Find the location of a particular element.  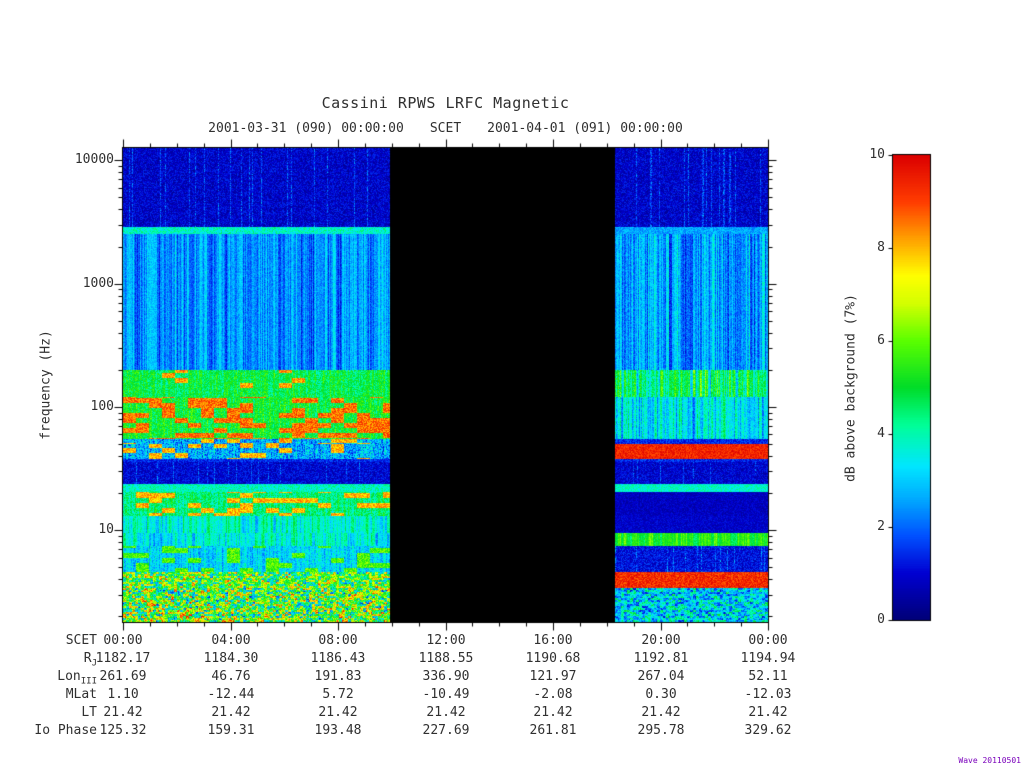

table-cell: 46.76 is located at coordinates (231, 676).